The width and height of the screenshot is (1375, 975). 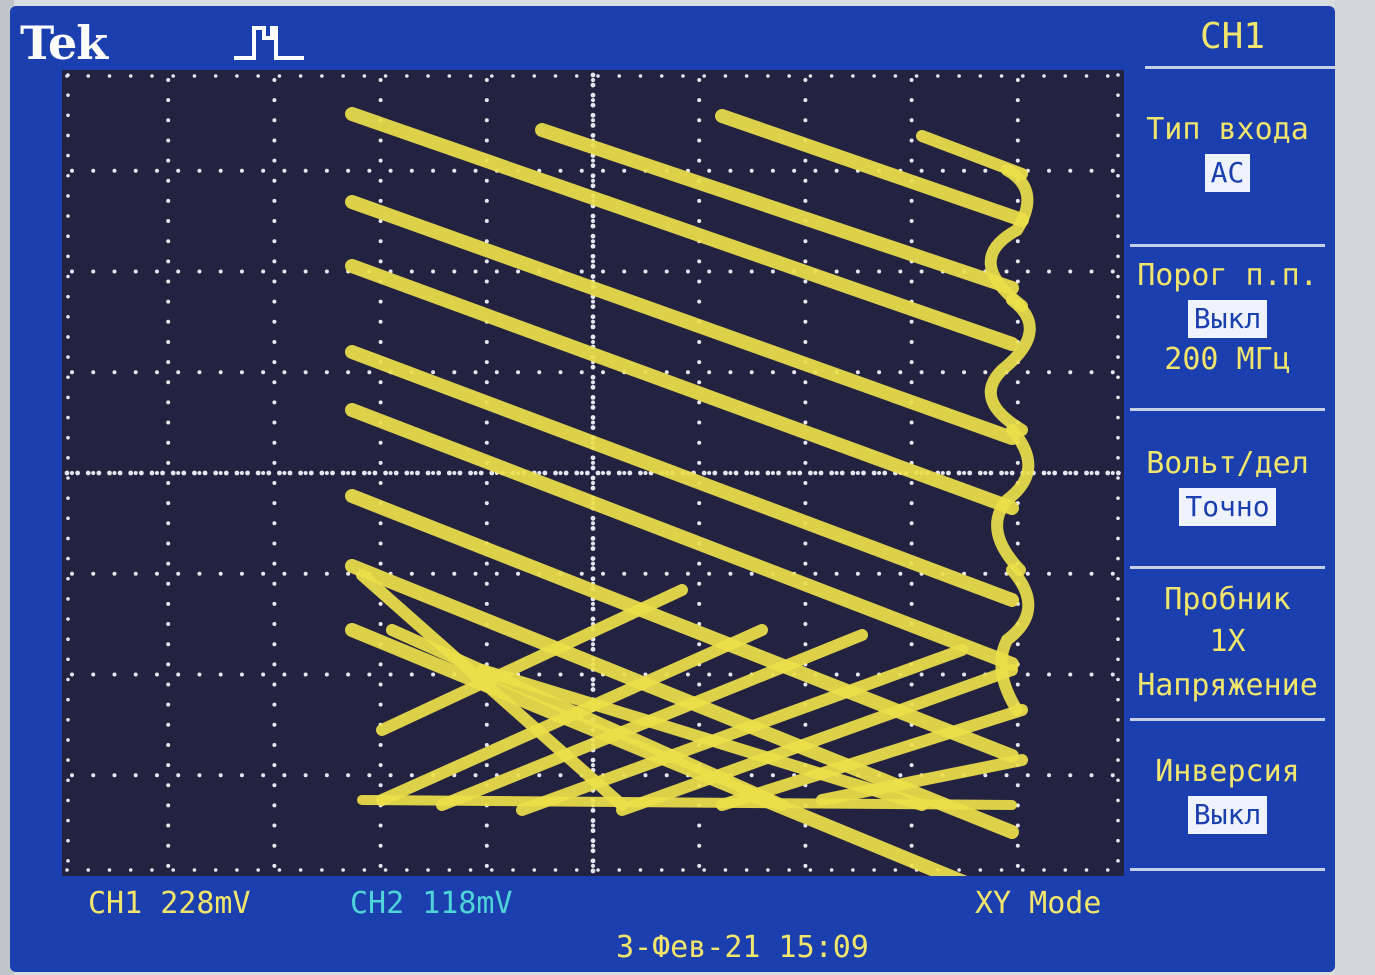 What do you see at coordinates (1227, 644) in the screenshot?
I see `menu-probe: Пробник 1X Напряжение` at bounding box center [1227, 644].